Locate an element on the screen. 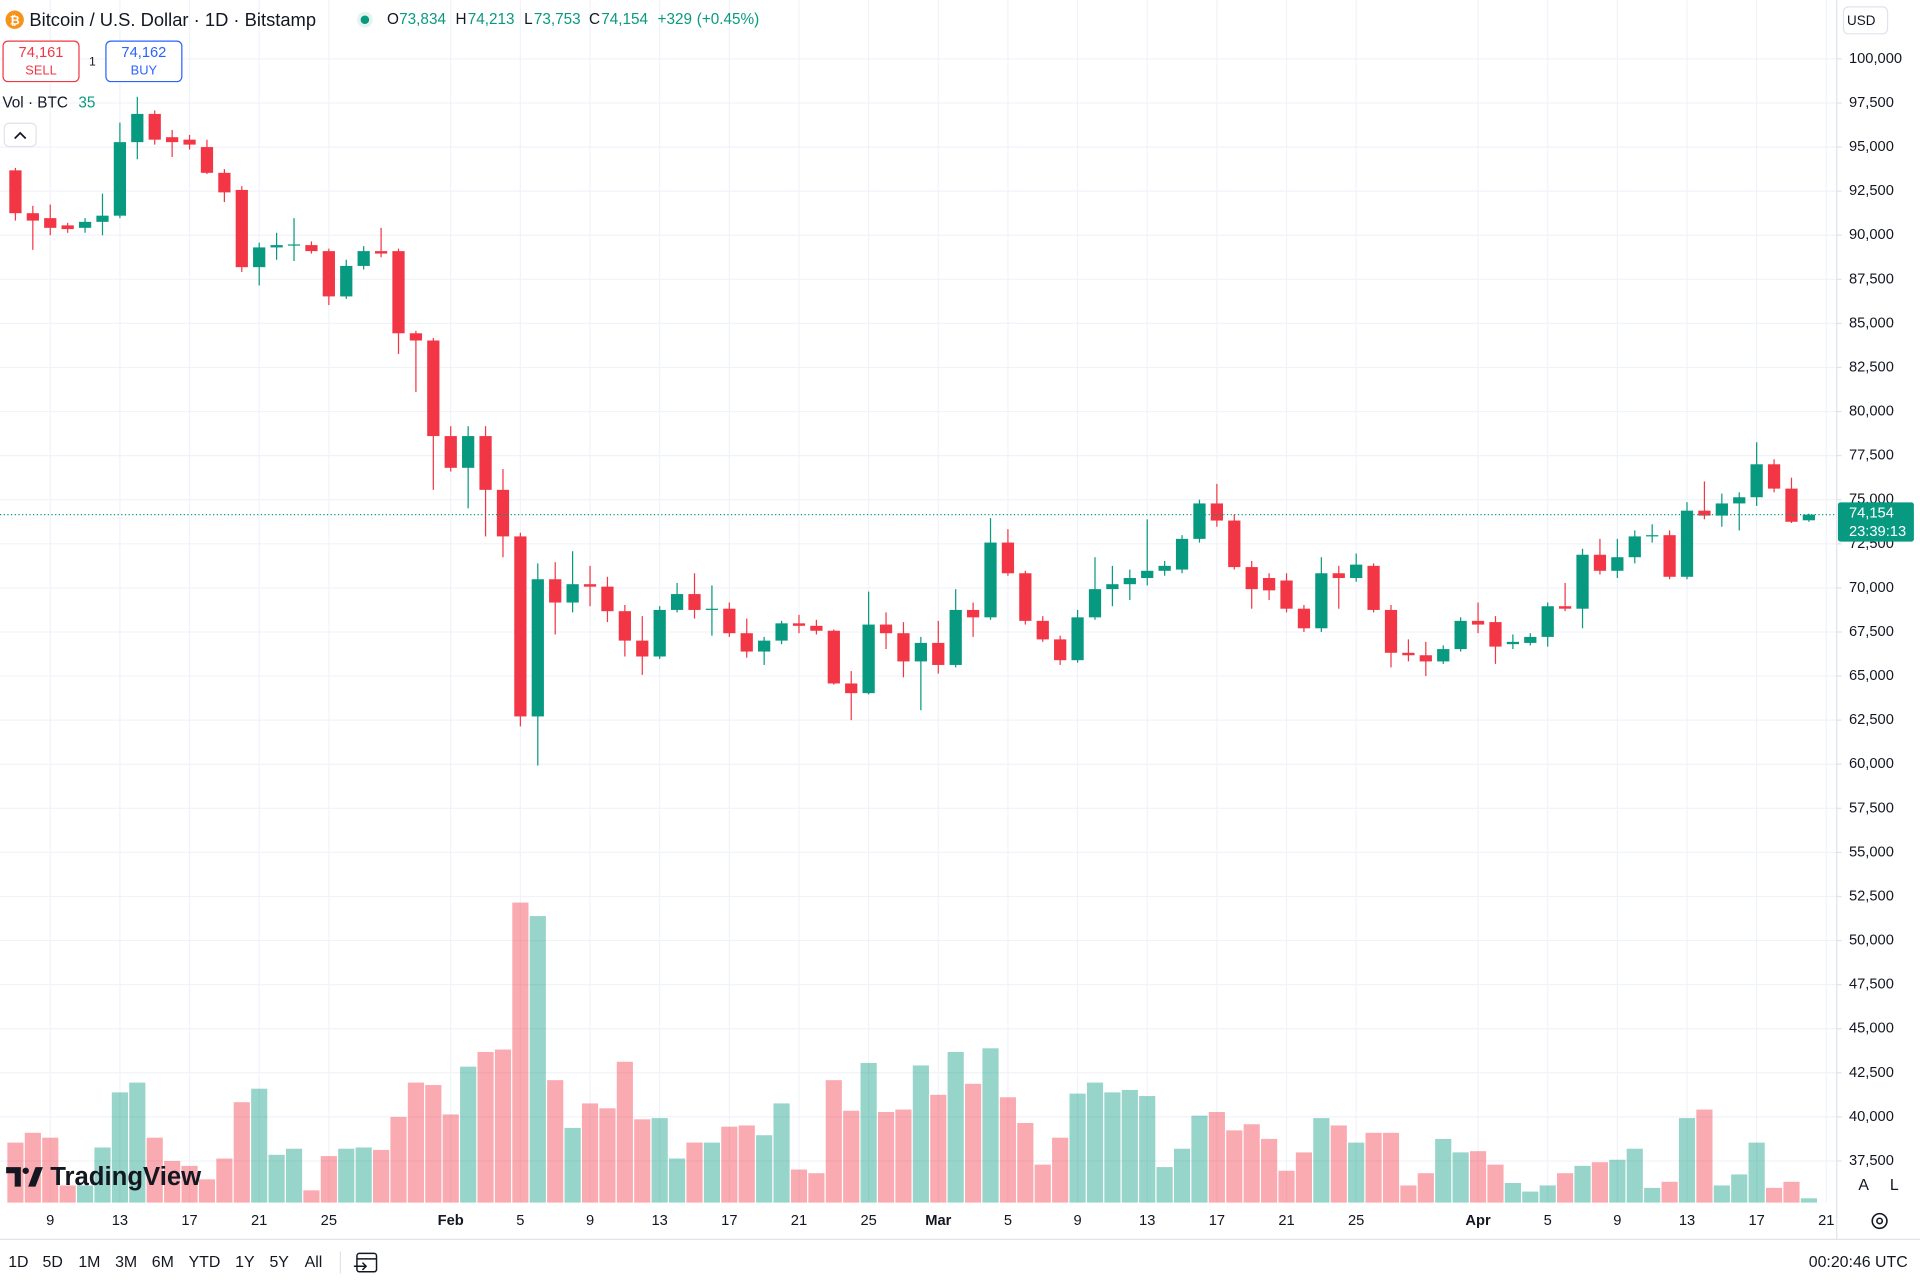 The image size is (1920, 1286). y-tick-label: 77,500 is located at coordinates (1871, 456).